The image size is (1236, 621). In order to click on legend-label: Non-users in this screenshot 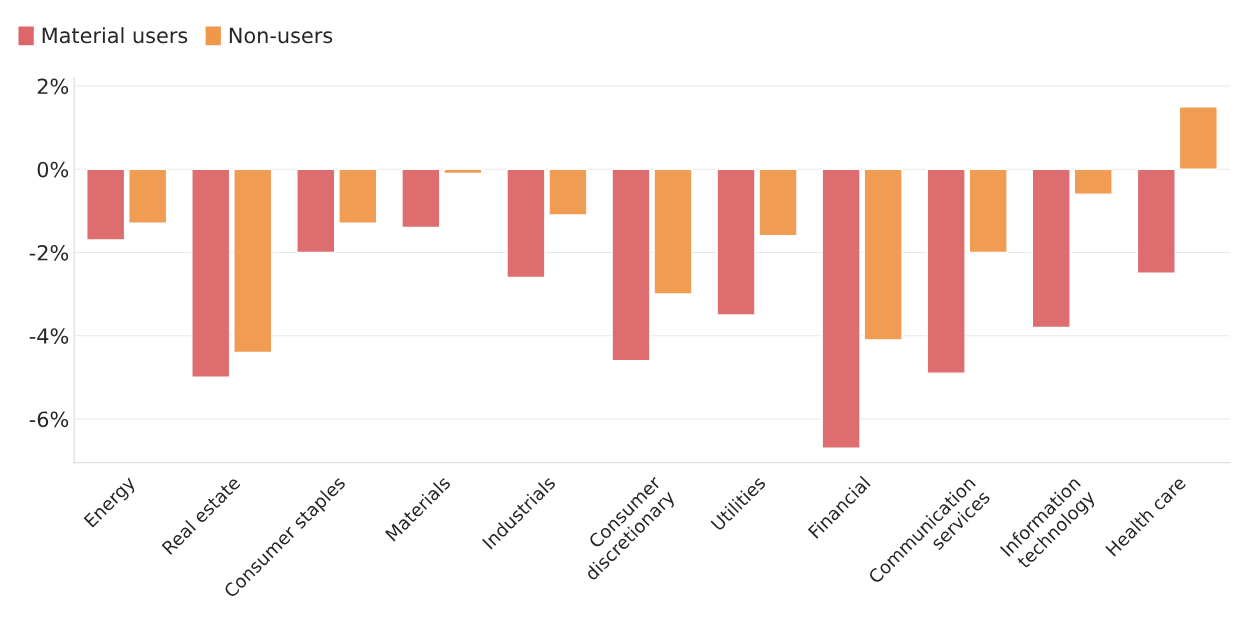, I will do `click(281, 35)`.